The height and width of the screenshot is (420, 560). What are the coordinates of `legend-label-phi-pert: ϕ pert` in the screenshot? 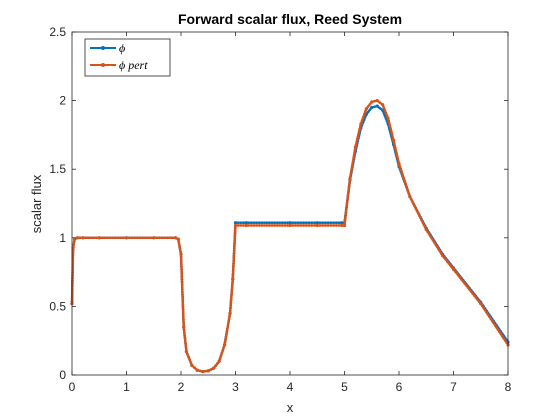 It's located at (133, 65).